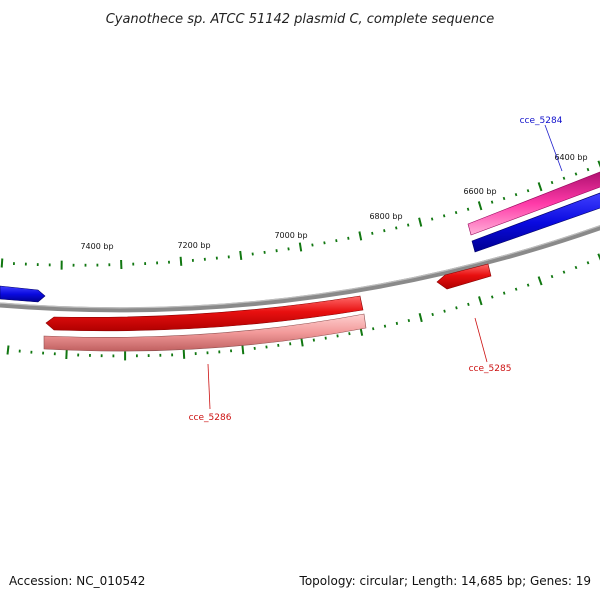 This screenshot has width=600, height=600. Describe the element at coordinates (479, 191) in the screenshot. I see `tick-label-6600: 6600 bp` at that location.